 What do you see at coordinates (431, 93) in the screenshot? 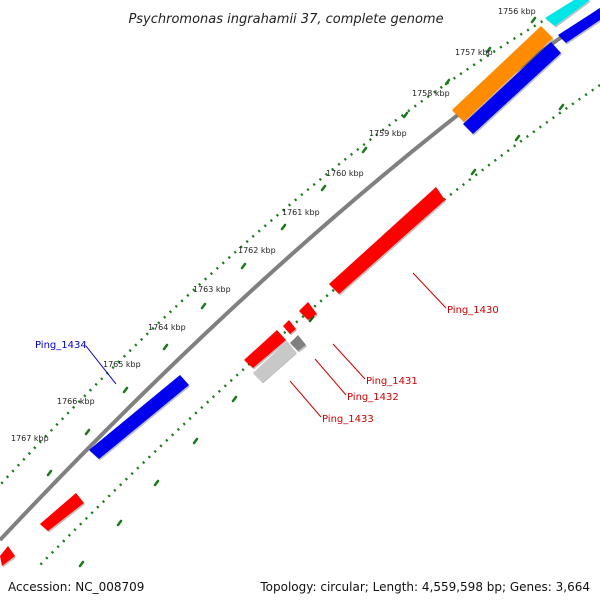
I see `tick-label: 1758 kbp` at bounding box center [431, 93].